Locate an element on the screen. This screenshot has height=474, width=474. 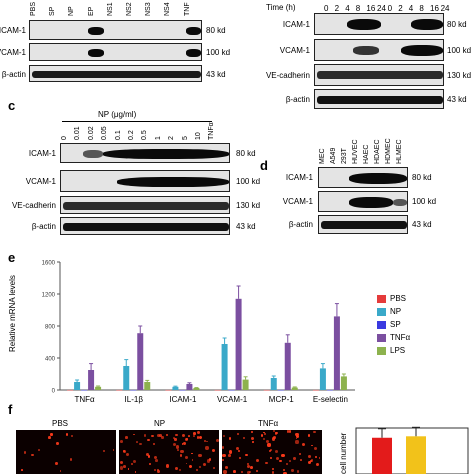
lane-label: NS2 is located at coordinates (129, 9).